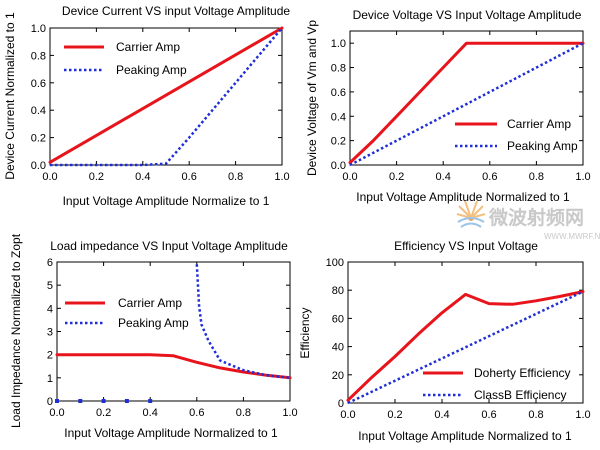  Describe the element at coordinates (522, 373) in the screenshot. I see `legend-label: Doherty Efficiency` at that location.